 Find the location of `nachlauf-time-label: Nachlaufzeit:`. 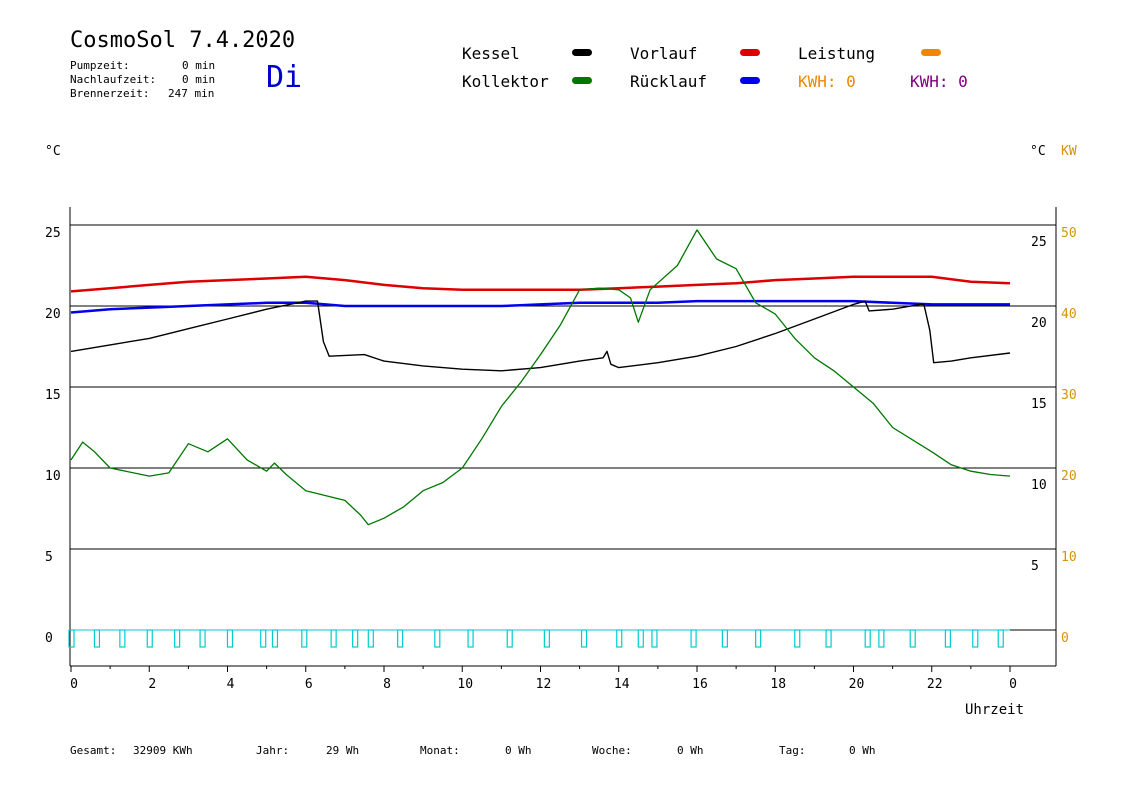

nachlauf-time-label: Nachlaufzeit: is located at coordinates (113, 79).